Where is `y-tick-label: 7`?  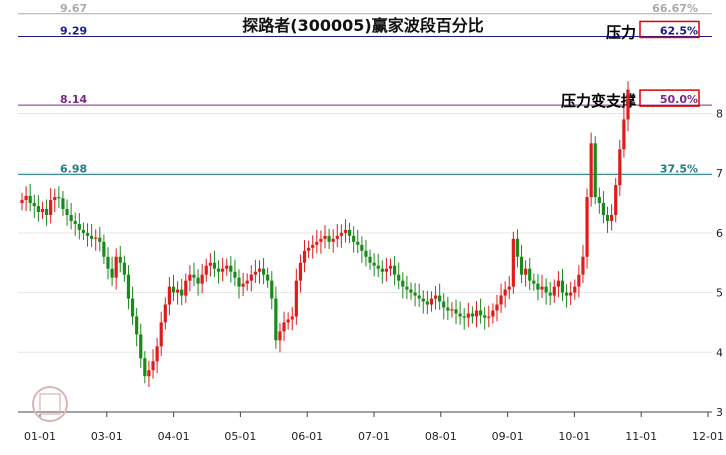
y-tick-label: 7 is located at coordinates (719, 173).